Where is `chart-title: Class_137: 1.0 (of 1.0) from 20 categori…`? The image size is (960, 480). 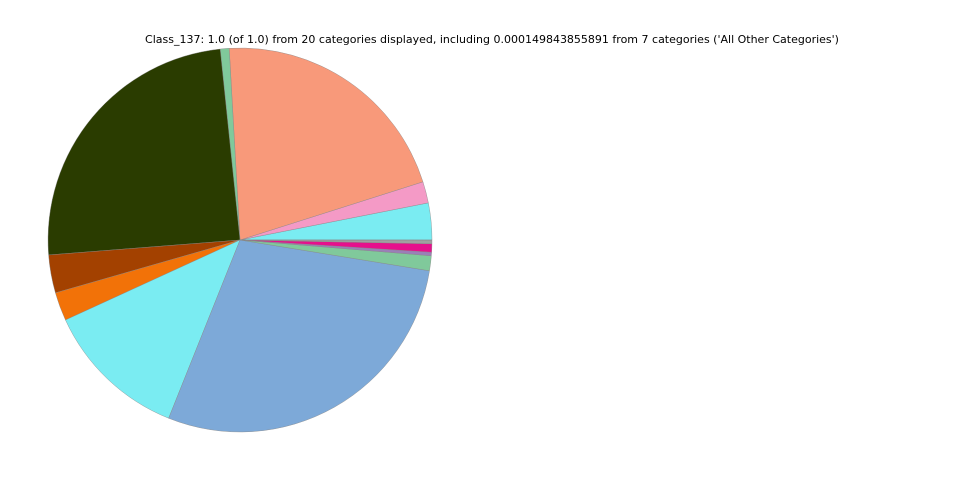 chart-title: Class_137: 1.0 (of 1.0) from 20 categori… is located at coordinates (492, 39).